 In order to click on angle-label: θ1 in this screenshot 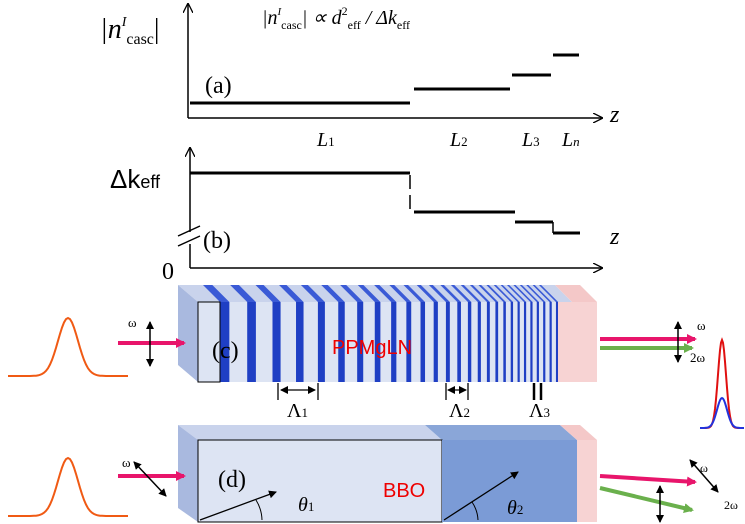, I will do `click(306, 505)`.